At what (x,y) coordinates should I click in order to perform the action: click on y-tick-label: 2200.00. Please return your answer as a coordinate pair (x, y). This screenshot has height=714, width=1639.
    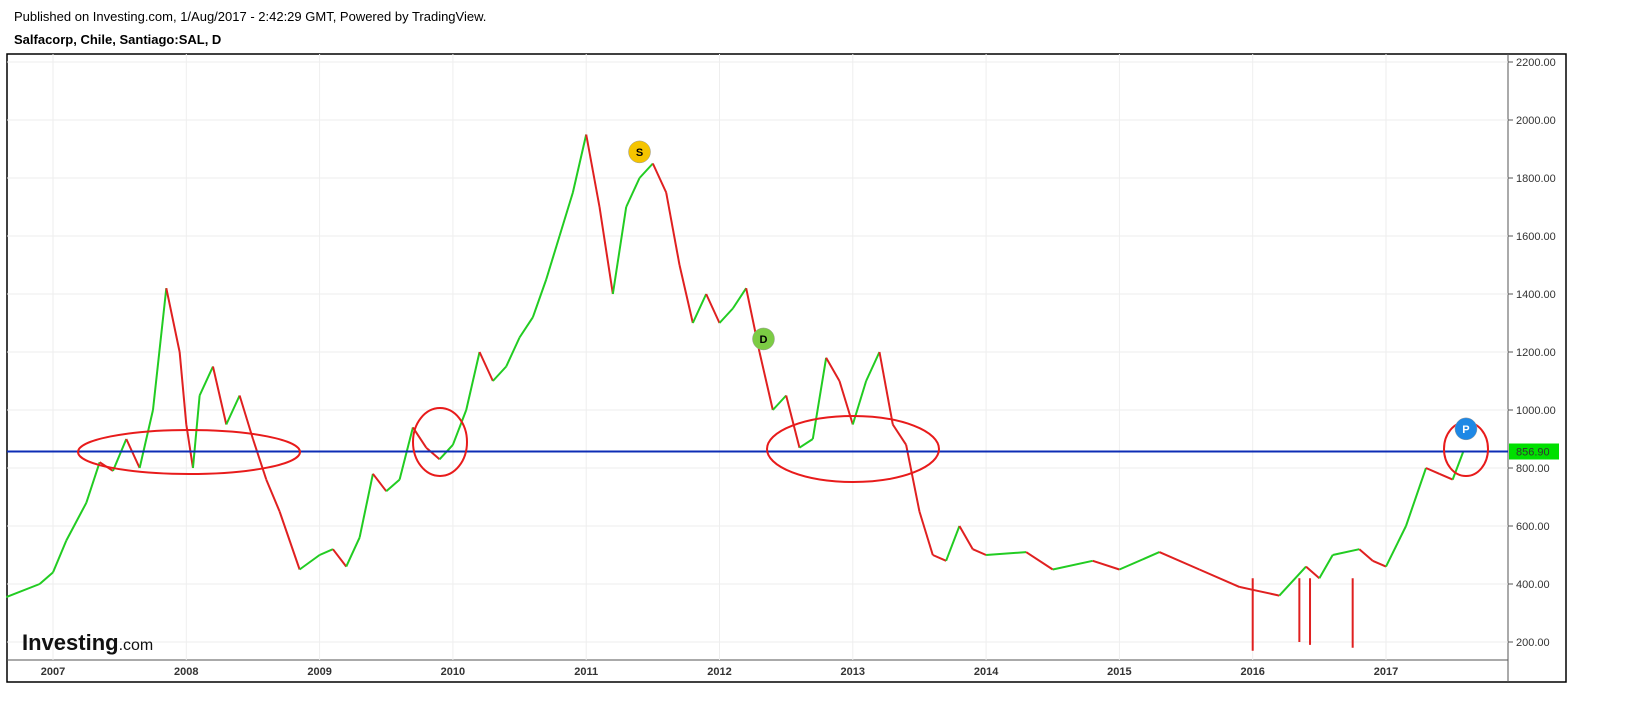
    Looking at the image, I should click on (1536, 63).